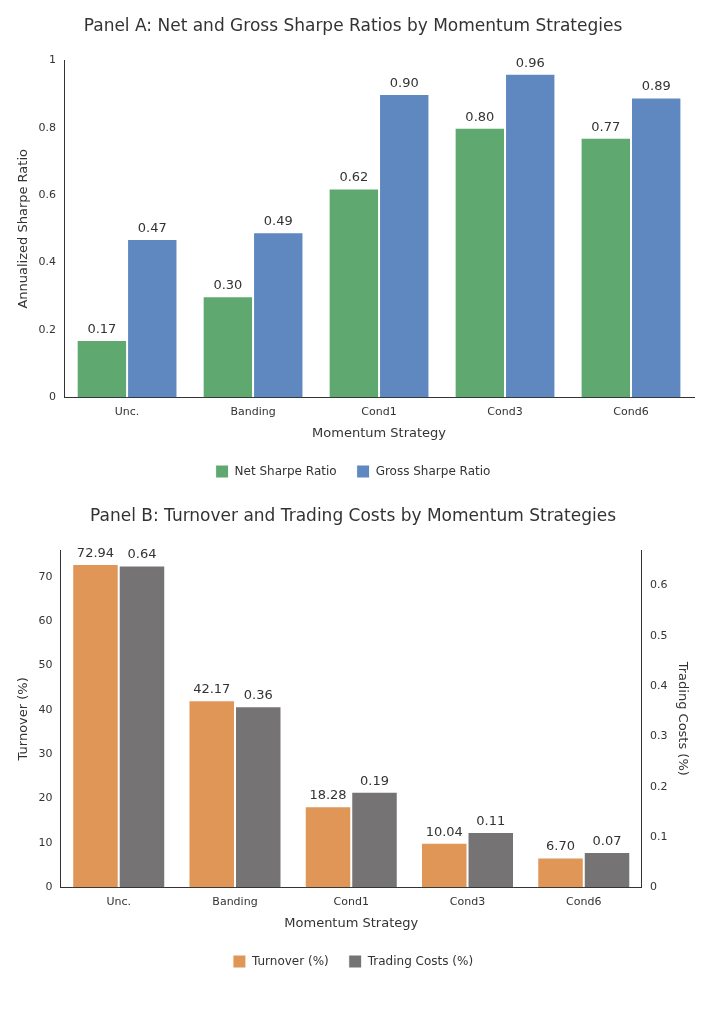 The height and width of the screenshot is (1011, 706). What do you see at coordinates (683, 718) in the screenshot?
I see `y2-axis-title: Trading Costs (%)` at bounding box center [683, 718].